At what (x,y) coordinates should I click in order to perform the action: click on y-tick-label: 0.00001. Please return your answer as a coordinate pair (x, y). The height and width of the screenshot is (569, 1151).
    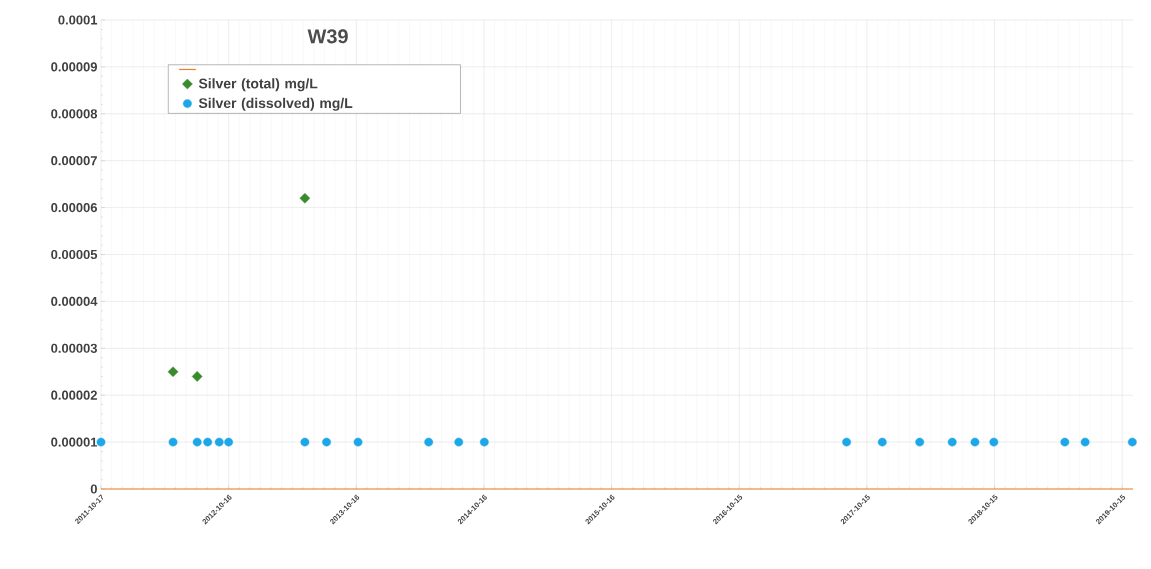
    Looking at the image, I should click on (74, 442).